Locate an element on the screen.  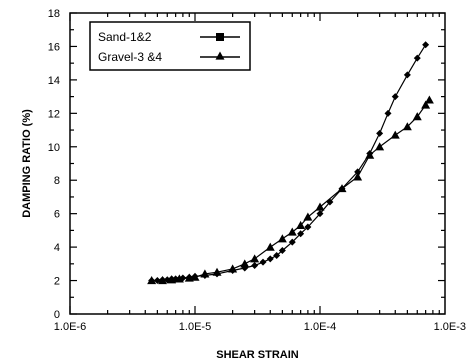
y-tick-label: 8 is located at coordinates (57, 181).